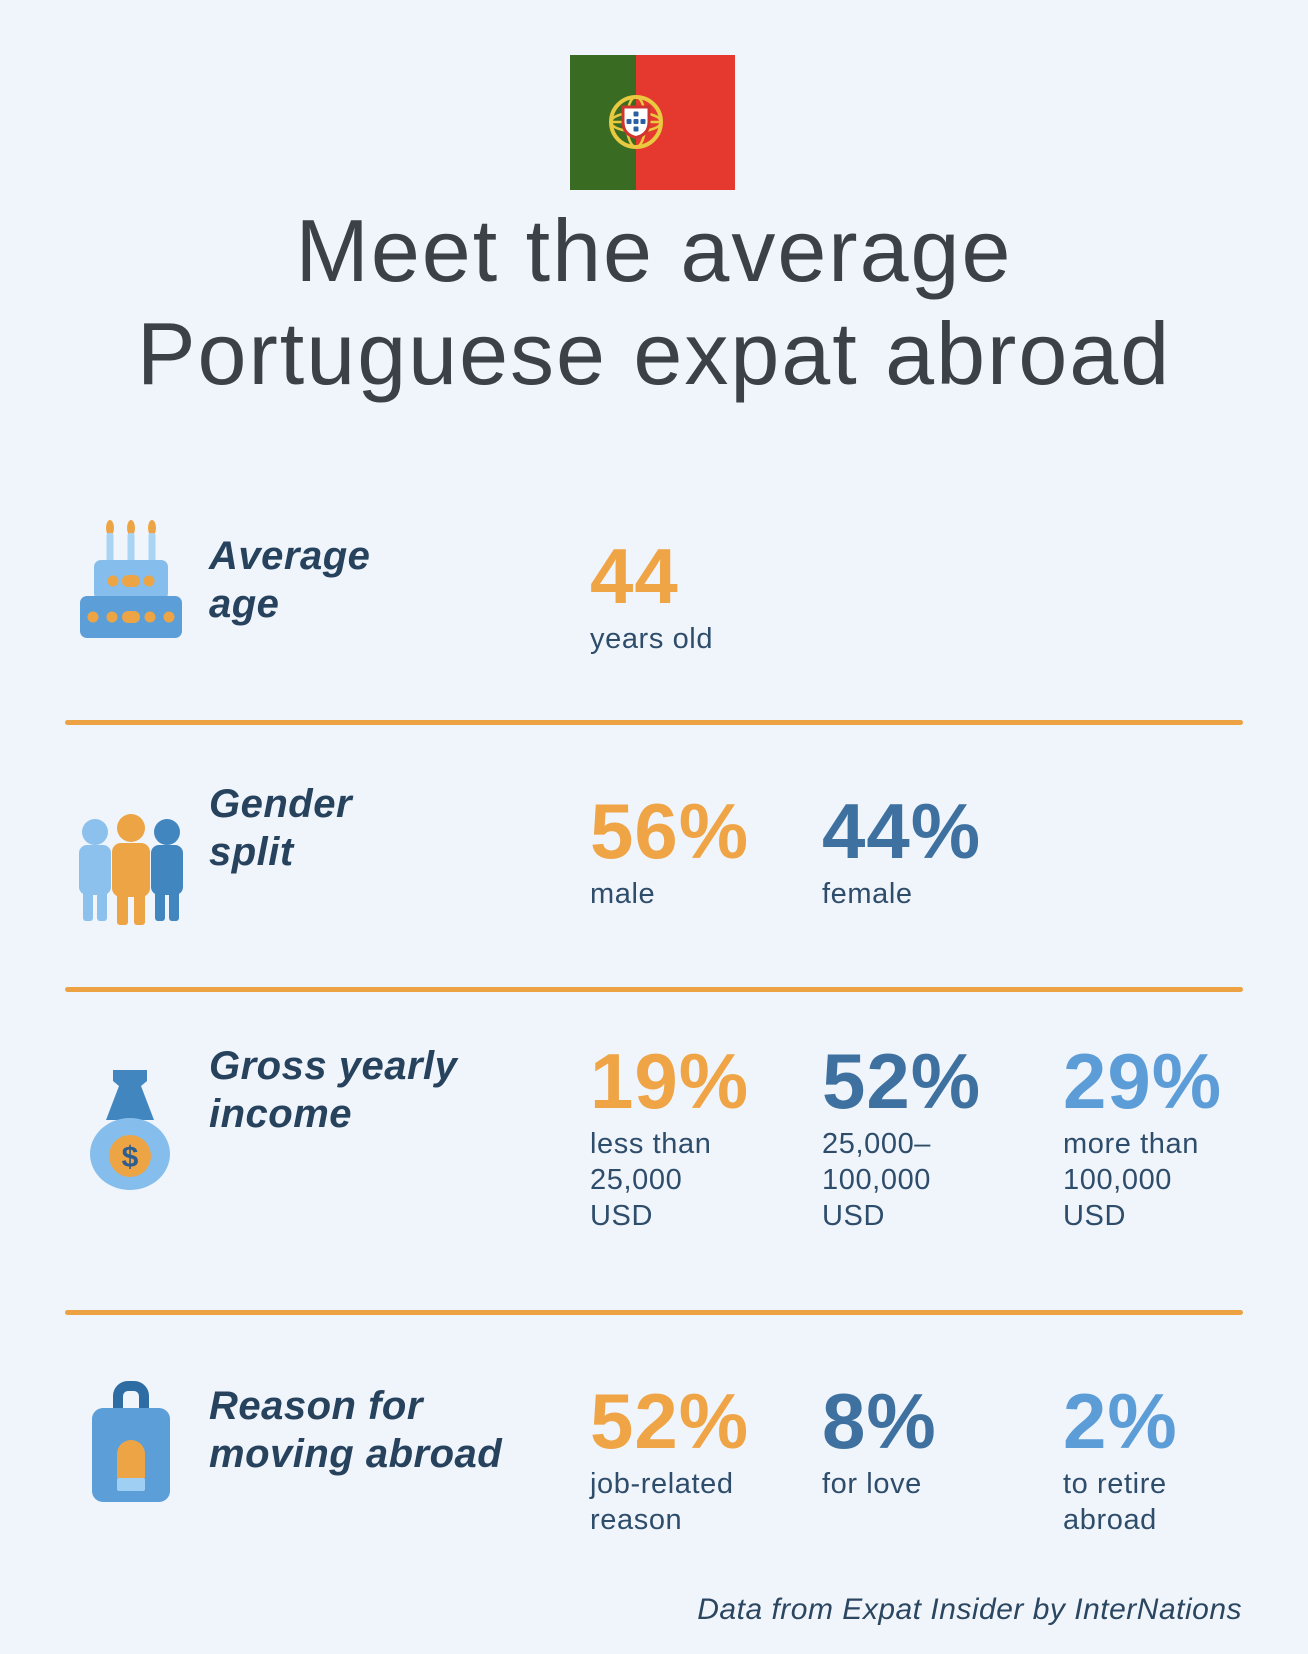 The width and height of the screenshot is (1308, 1654). I want to click on stat-label: female, so click(867, 894).